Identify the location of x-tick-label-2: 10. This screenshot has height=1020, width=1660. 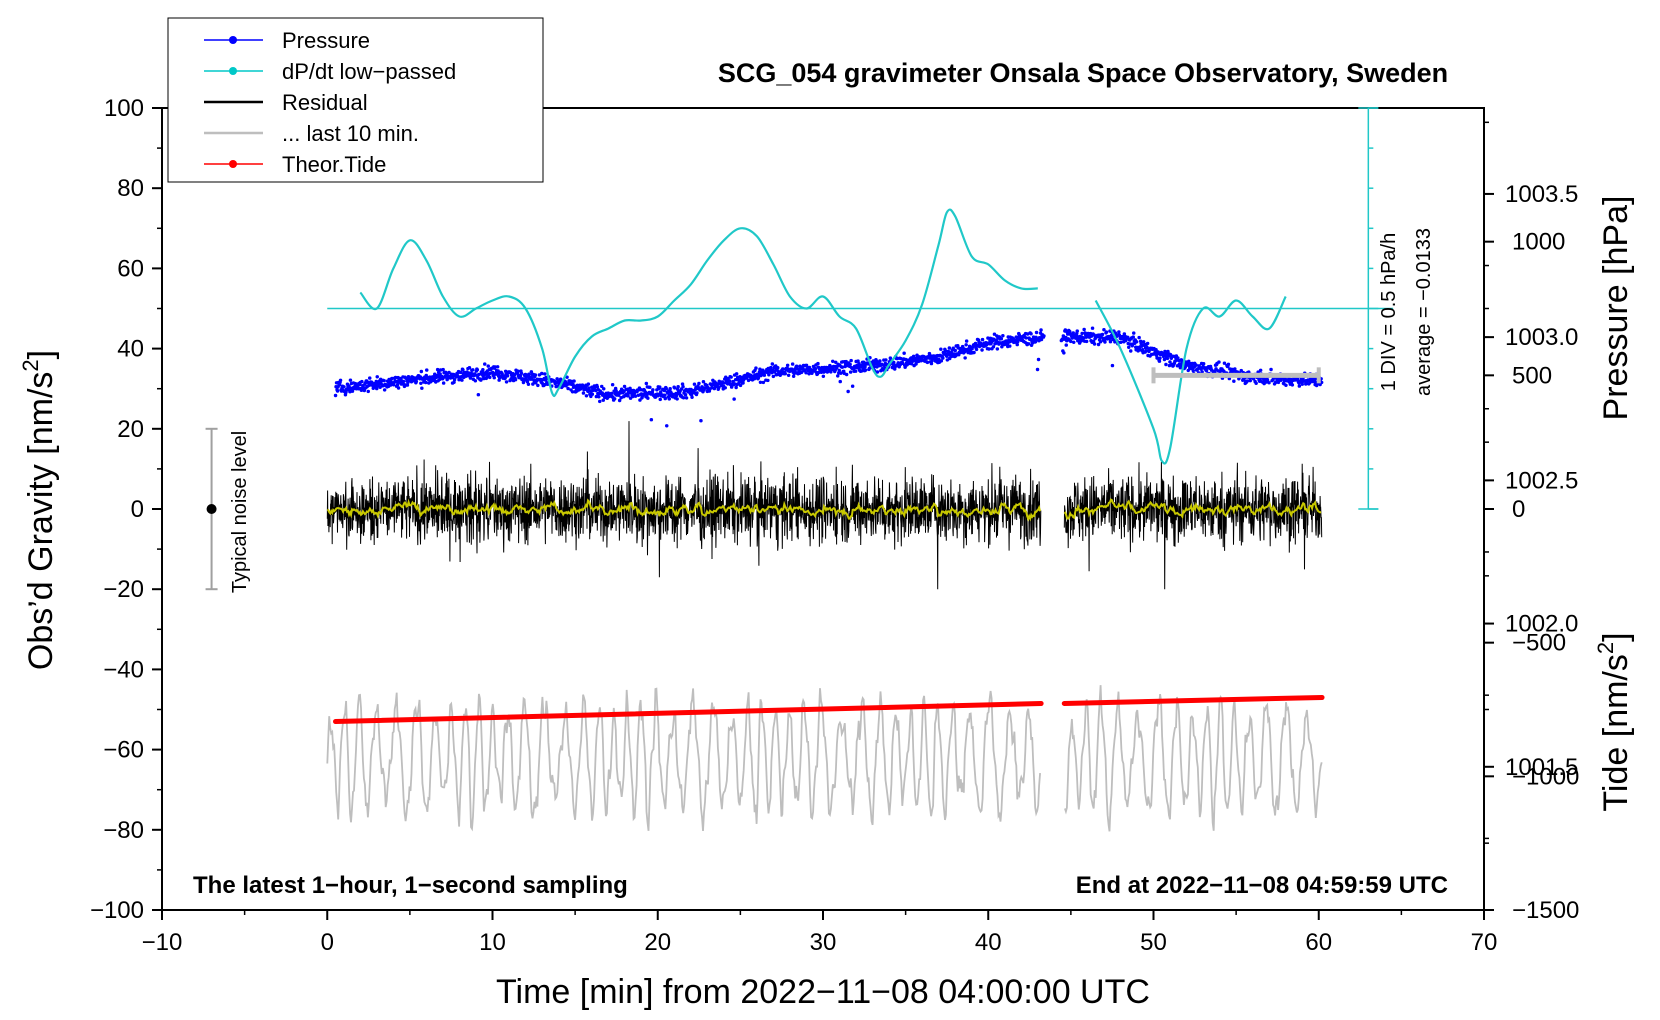
(492, 942).